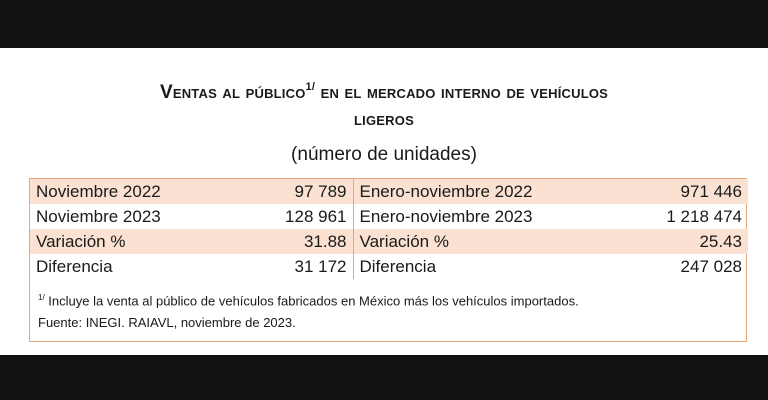  I want to click on subtitle: (número de unidades), so click(384, 154).